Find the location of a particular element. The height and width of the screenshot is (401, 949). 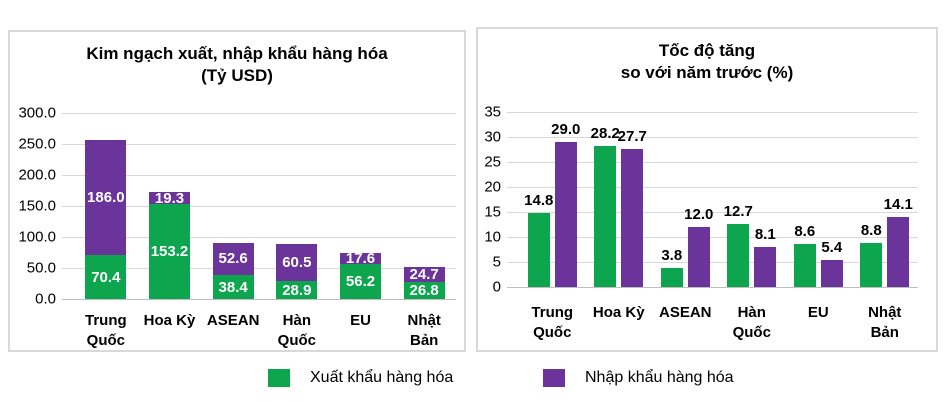

bar-import-asean: 52.6 is located at coordinates (233, 259).